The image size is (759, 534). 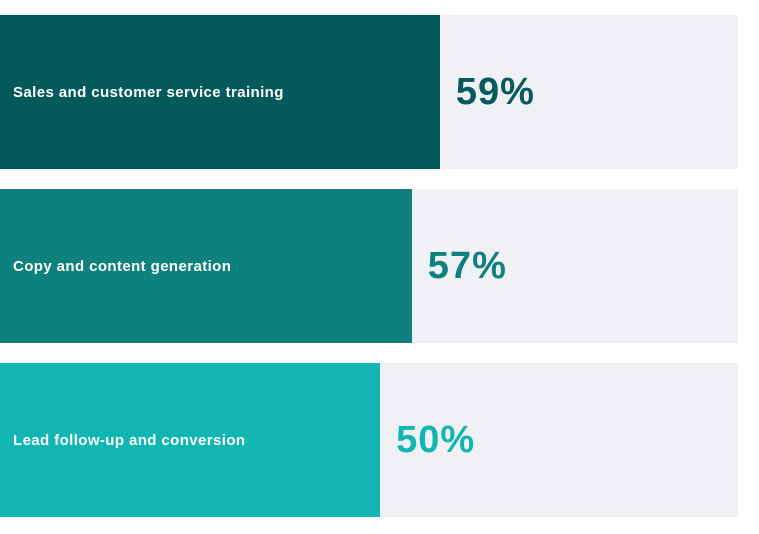 What do you see at coordinates (436, 440) in the screenshot?
I see `bar-value: 50%` at bounding box center [436, 440].